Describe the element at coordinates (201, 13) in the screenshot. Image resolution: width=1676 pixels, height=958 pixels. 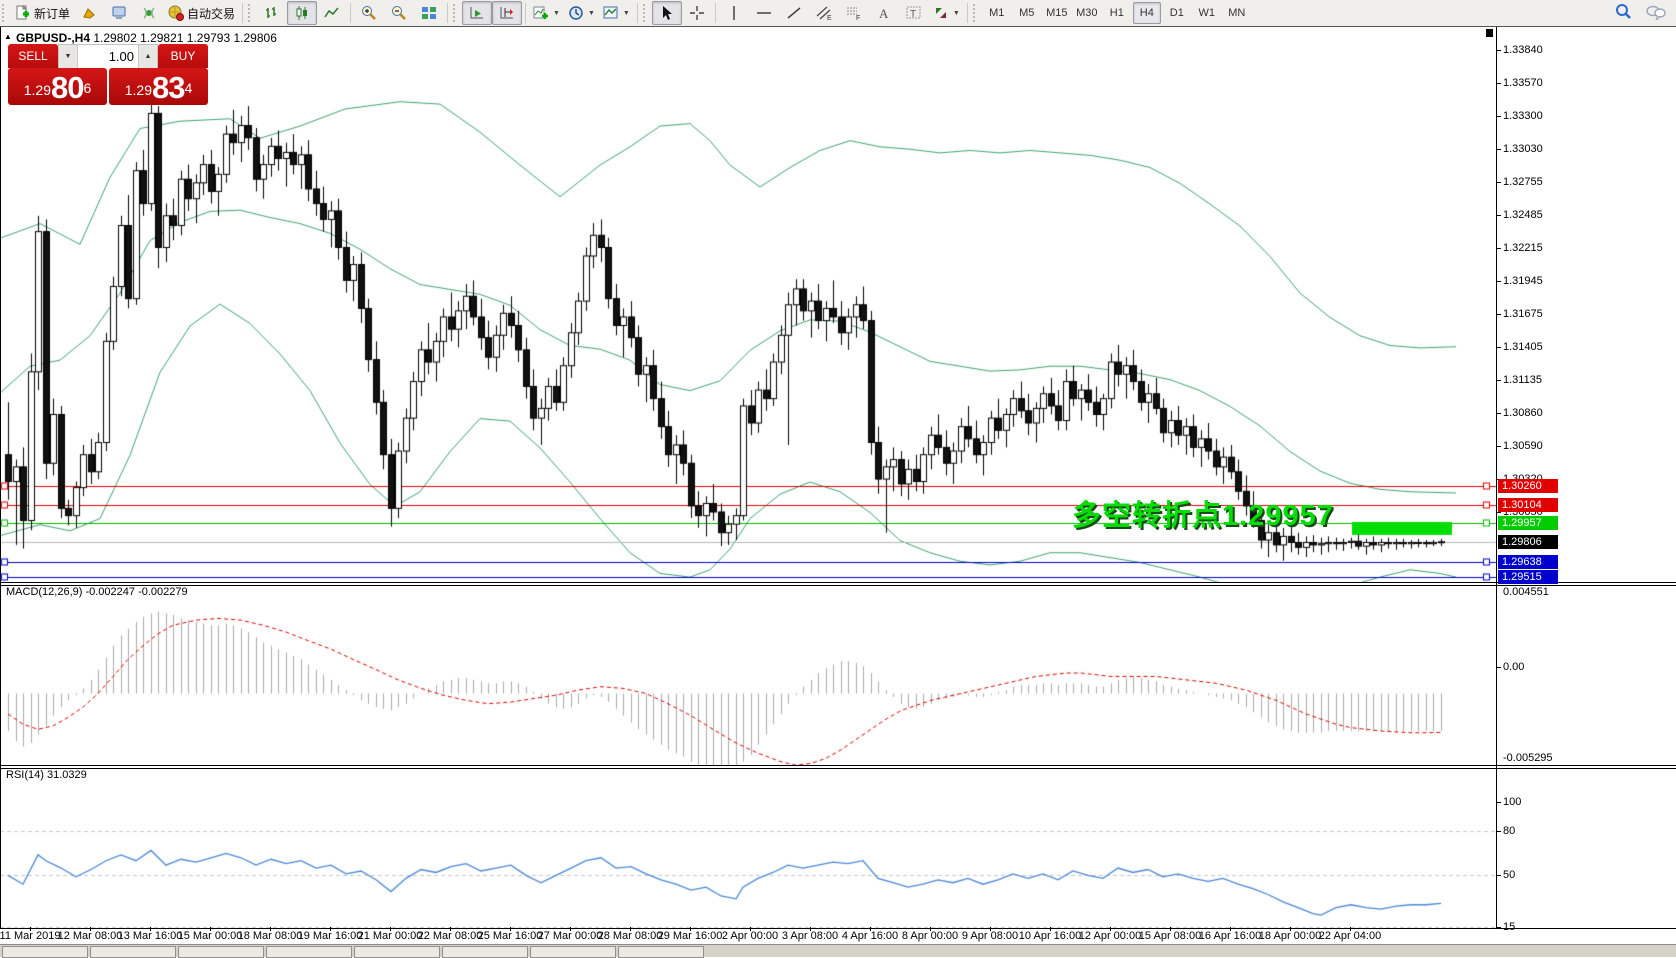
I see `autotrading-button: 自动交易` at that location.